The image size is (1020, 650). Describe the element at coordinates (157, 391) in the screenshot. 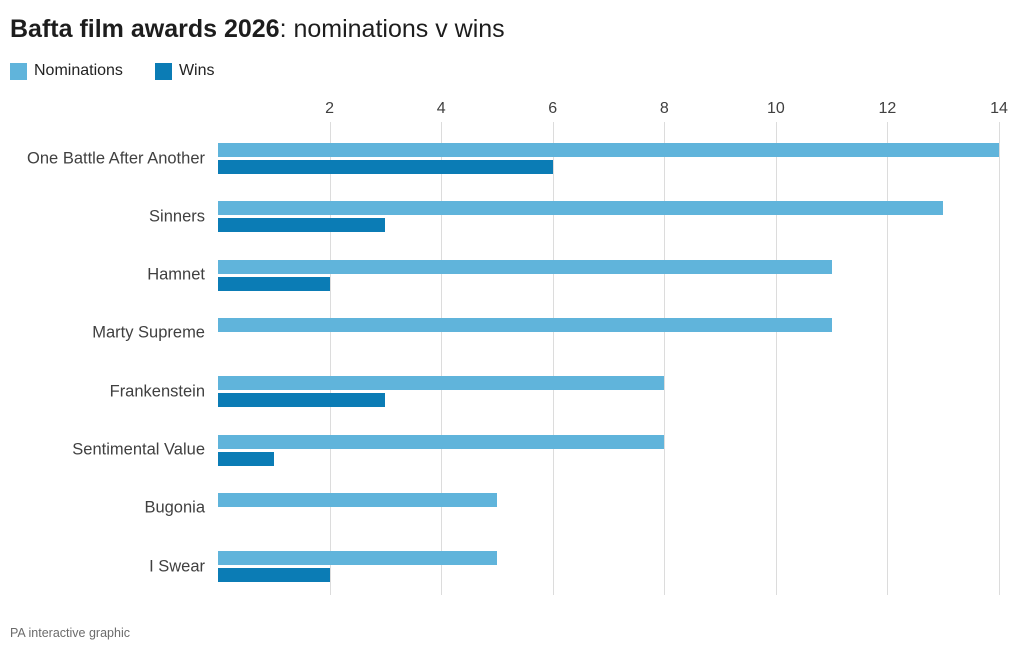

I see `category-label: Frankenstein` at that location.